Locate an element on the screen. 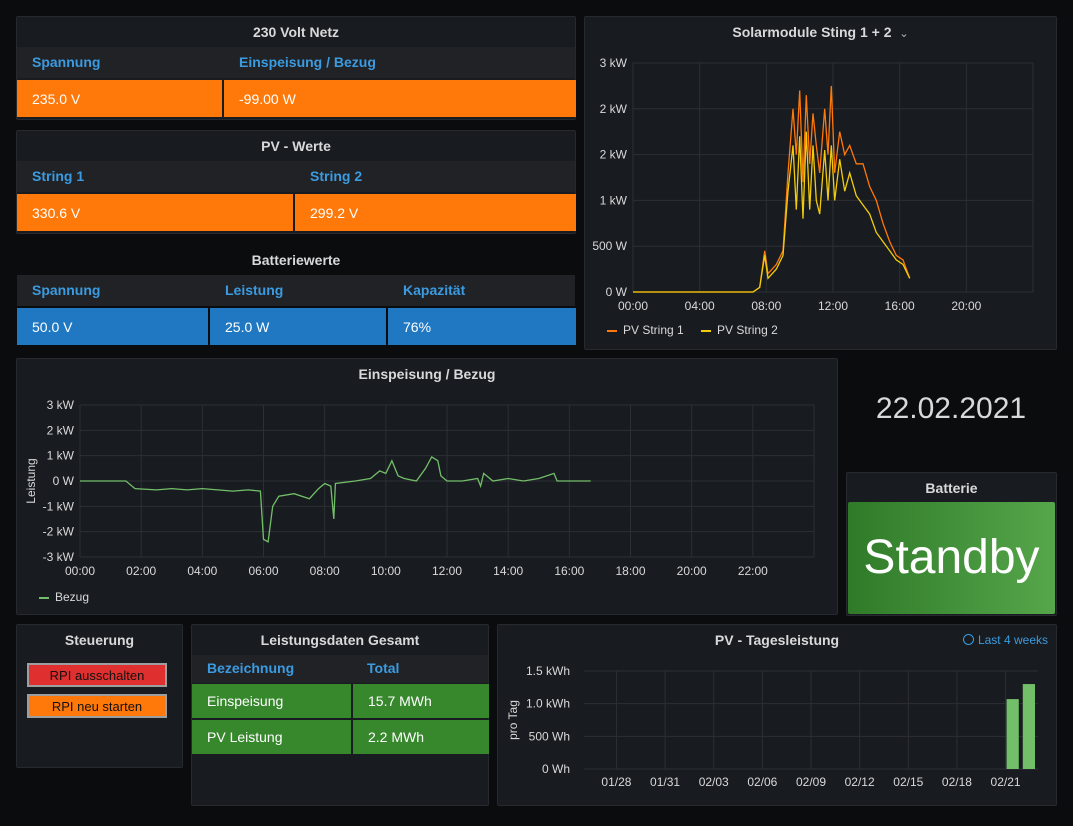 This screenshot has height=826, width=1073. chevron-down-icon: ⌄ is located at coordinates (904, 34).